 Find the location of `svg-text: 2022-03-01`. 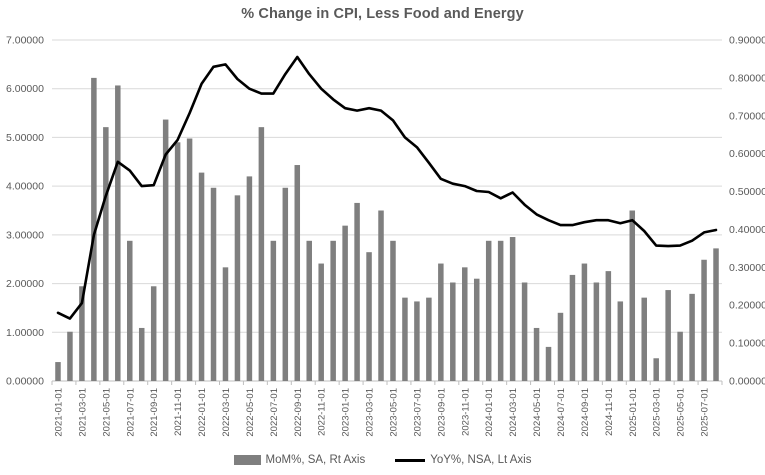

svg-text: 2022-03-01 is located at coordinates (226, 412).